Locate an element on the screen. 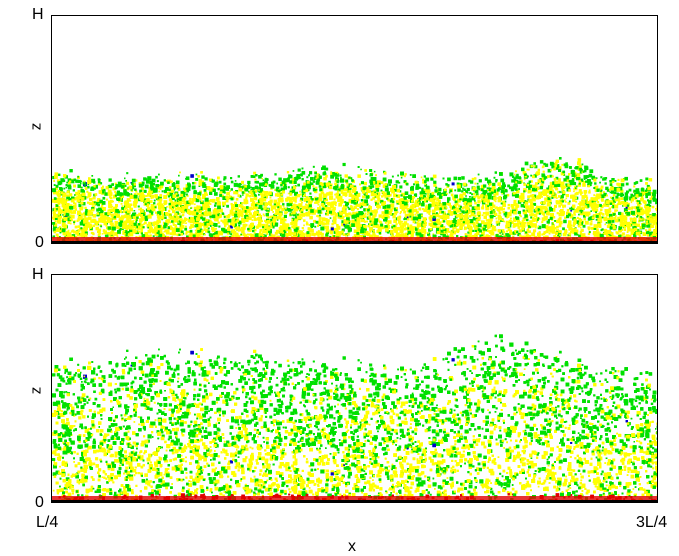 The height and width of the screenshot is (556, 679). bottom-y-tick-0: 0 is located at coordinates (39, 503).